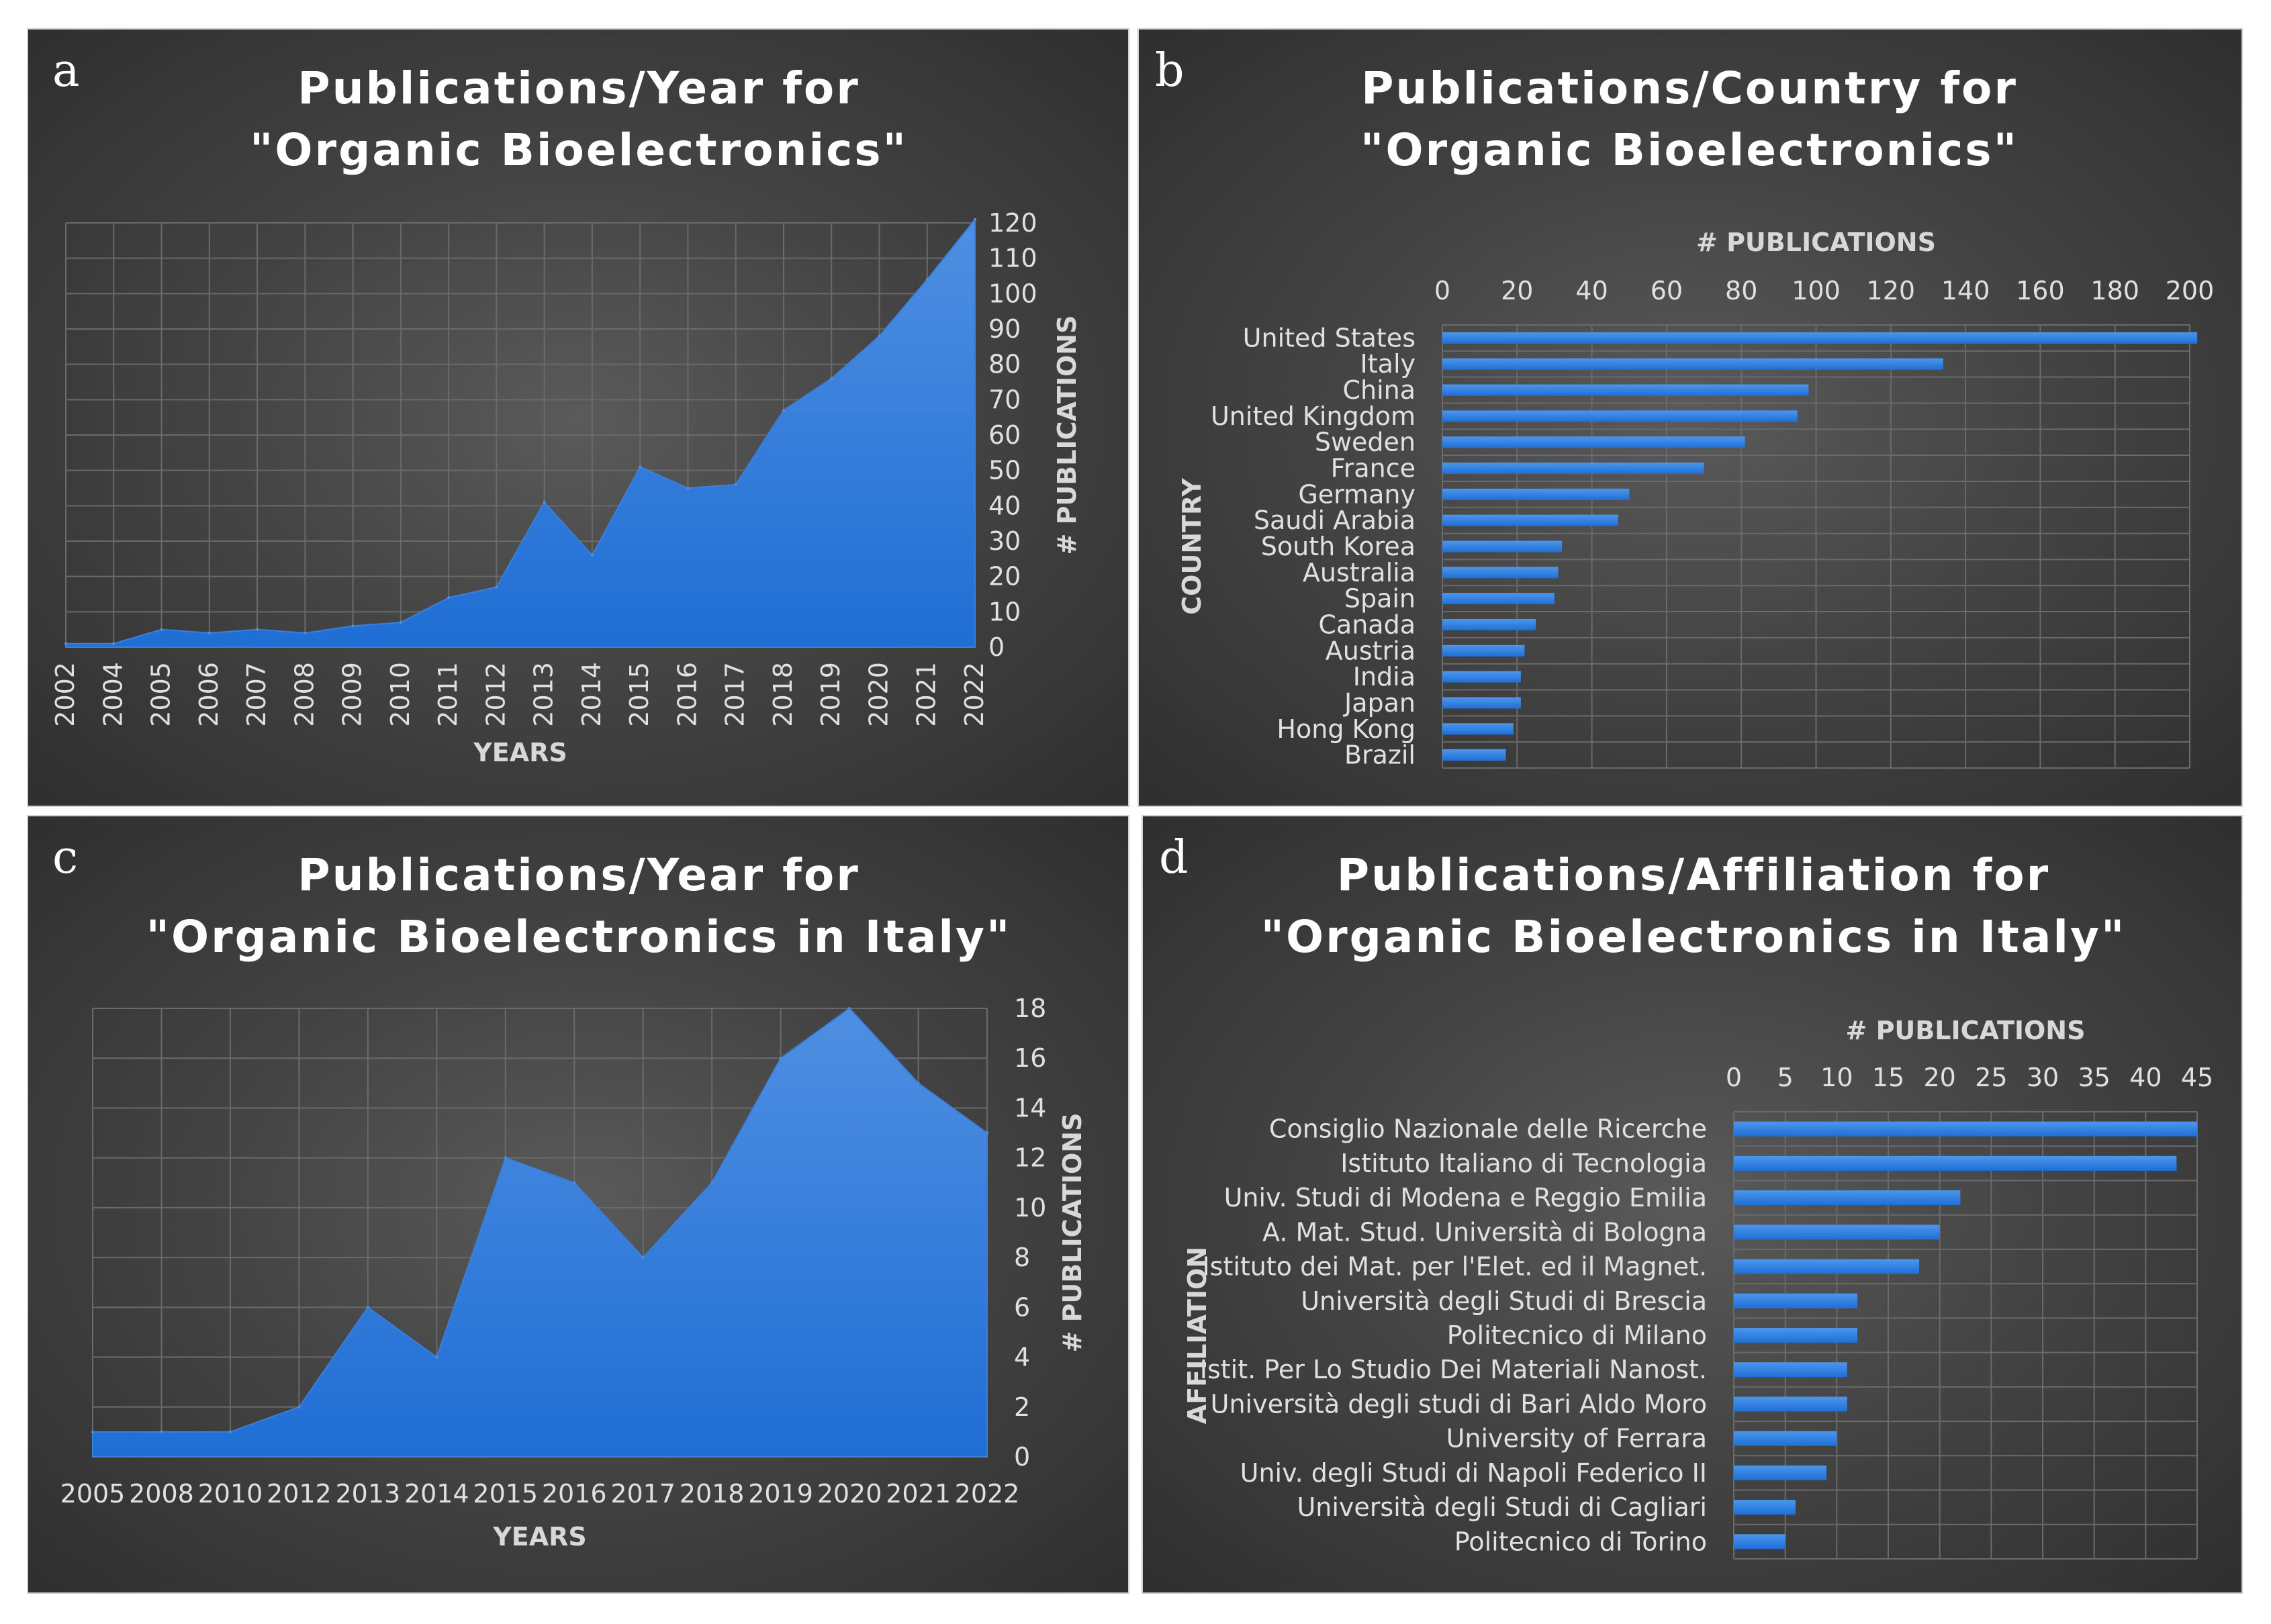  What do you see at coordinates (1004, 505) in the screenshot?
I see `y-tick-label: 40` at bounding box center [1004, 505].